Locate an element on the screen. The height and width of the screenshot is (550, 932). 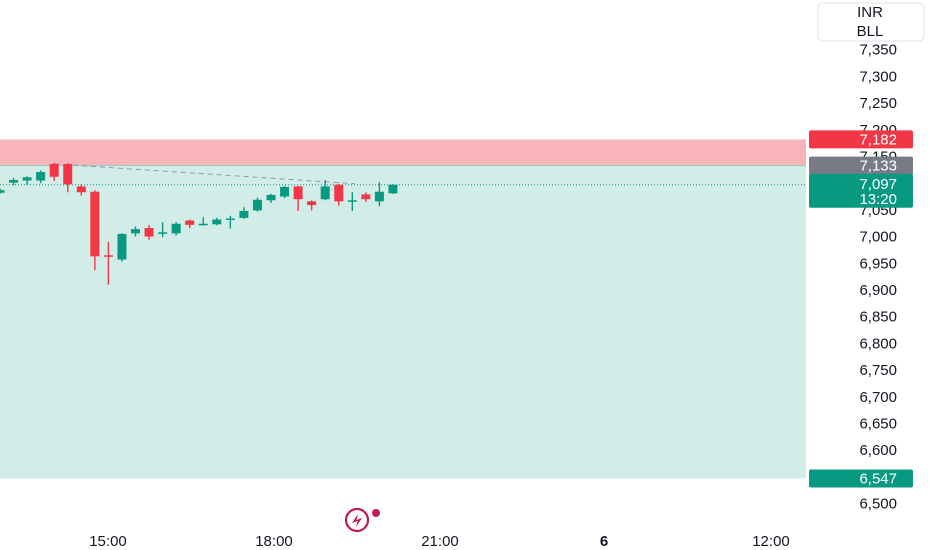
price-tags: 7,182 7,133 7,097 13:20 6,547 is located at coordinates (861, 309).